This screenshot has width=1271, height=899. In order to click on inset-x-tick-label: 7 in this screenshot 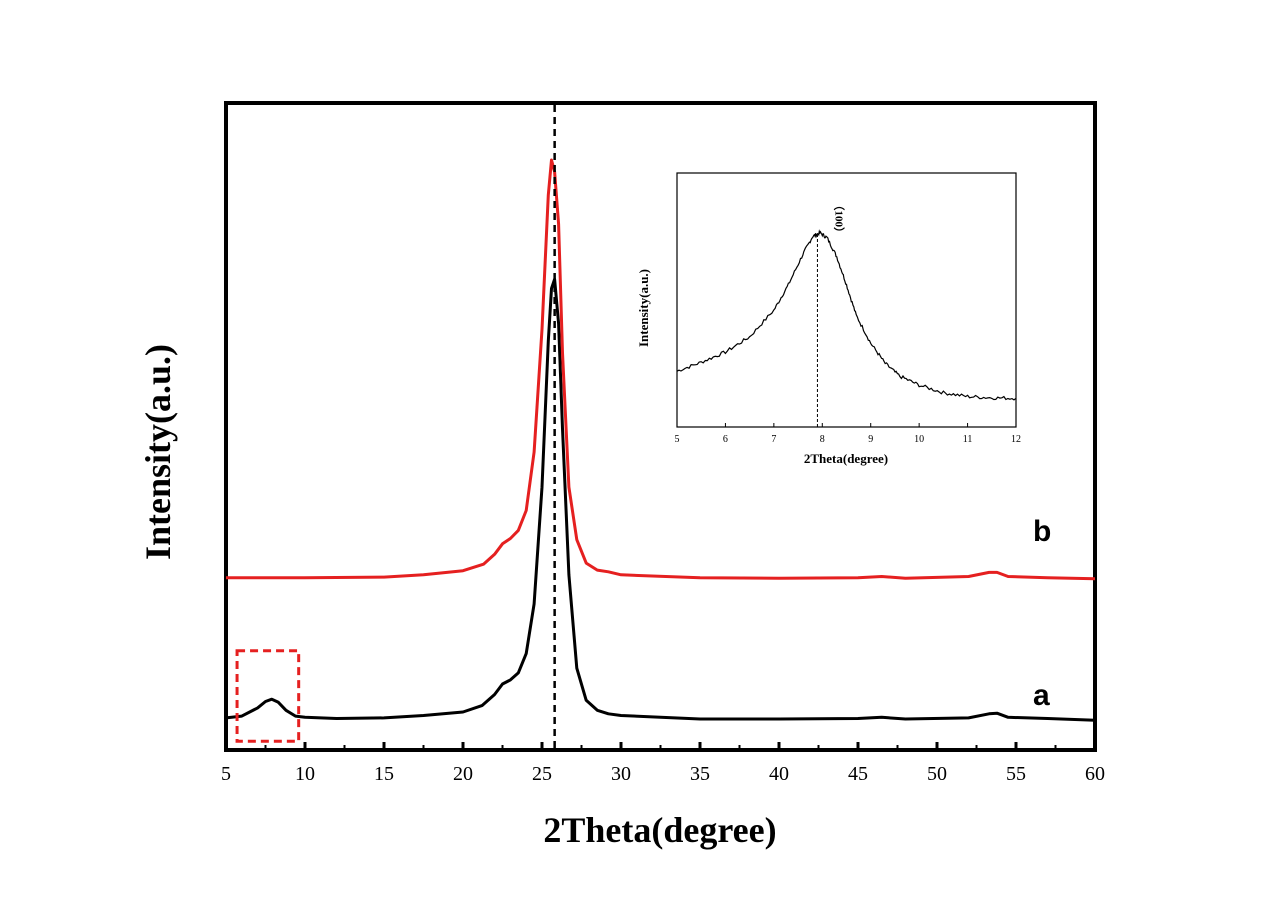, I will do `click(773, 439)`.